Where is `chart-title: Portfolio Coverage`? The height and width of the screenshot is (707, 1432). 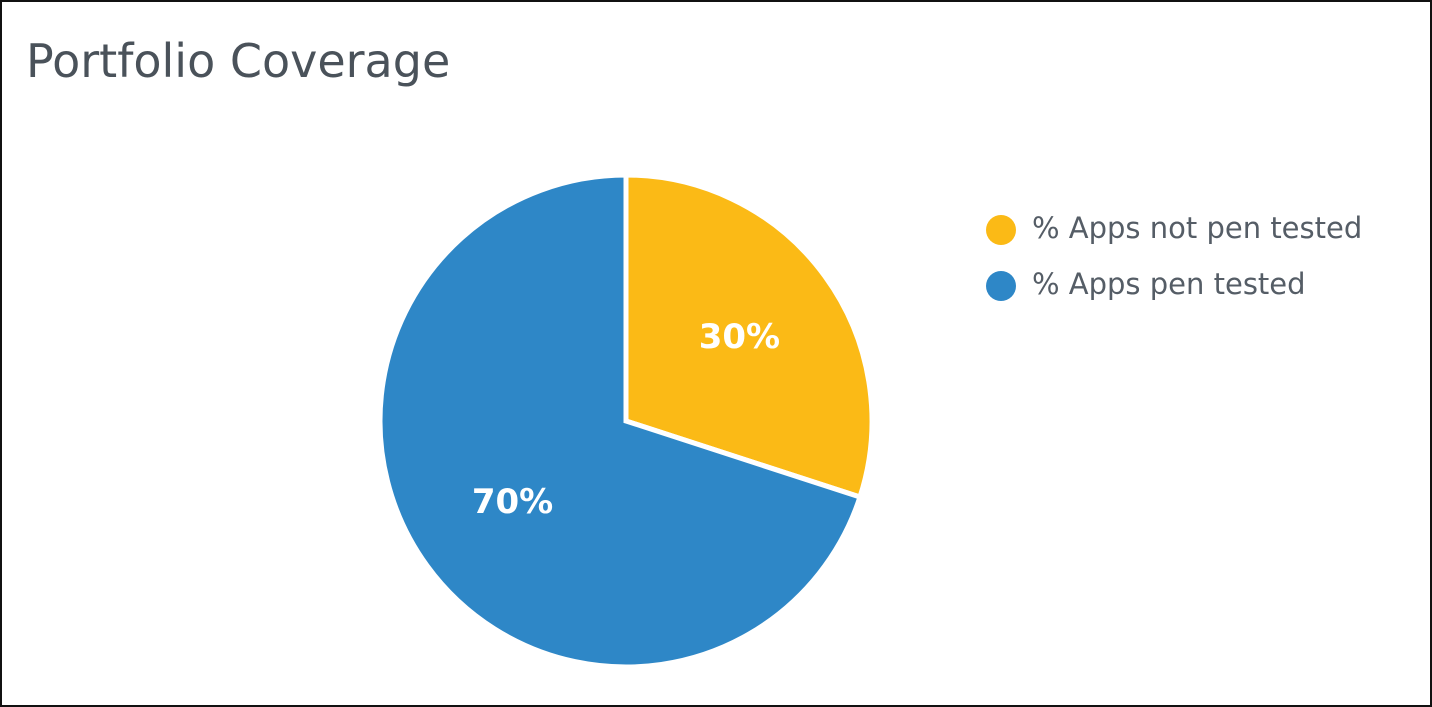 chart-title: Portfolio Coverage is located at coordinates (238, 61).